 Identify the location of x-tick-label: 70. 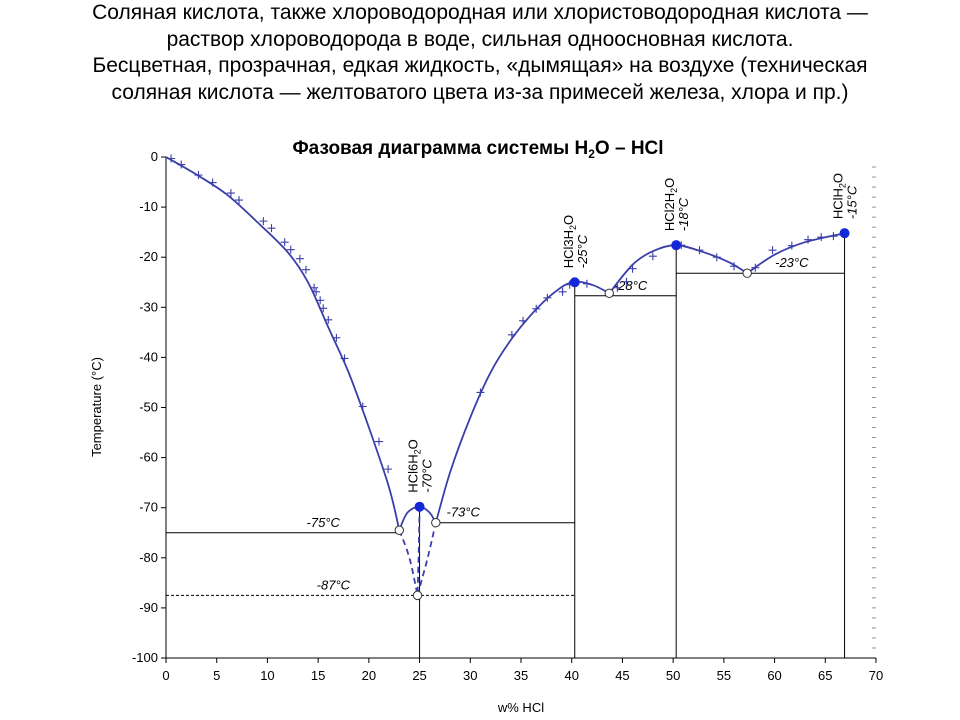
(876, 675).